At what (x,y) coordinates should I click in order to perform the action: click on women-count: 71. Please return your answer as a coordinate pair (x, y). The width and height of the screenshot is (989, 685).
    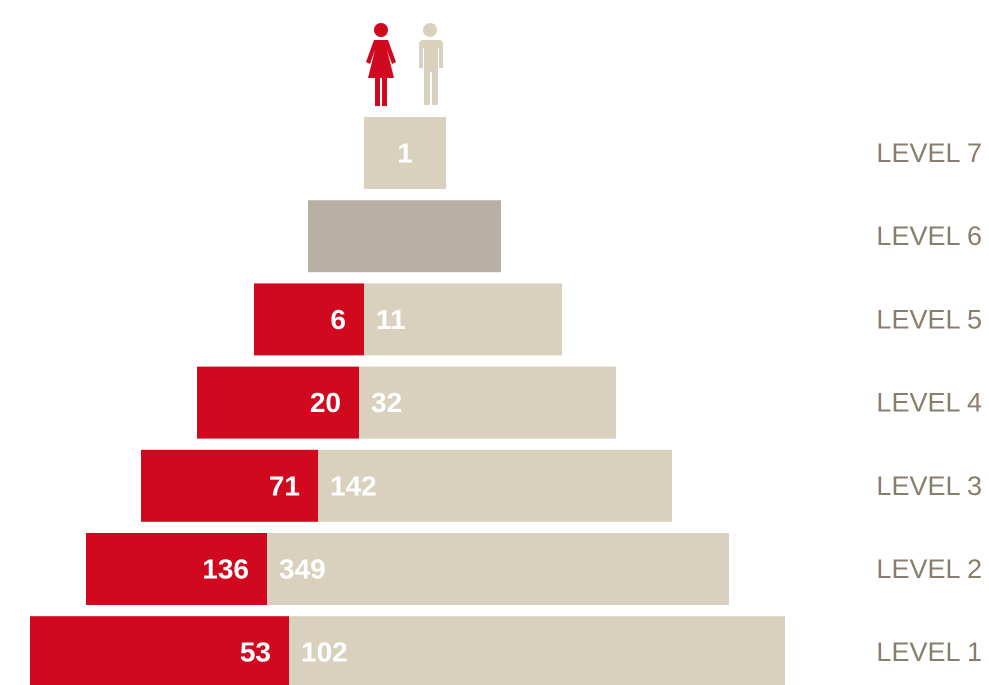
    Looking at the image, I should click on (284, 485).